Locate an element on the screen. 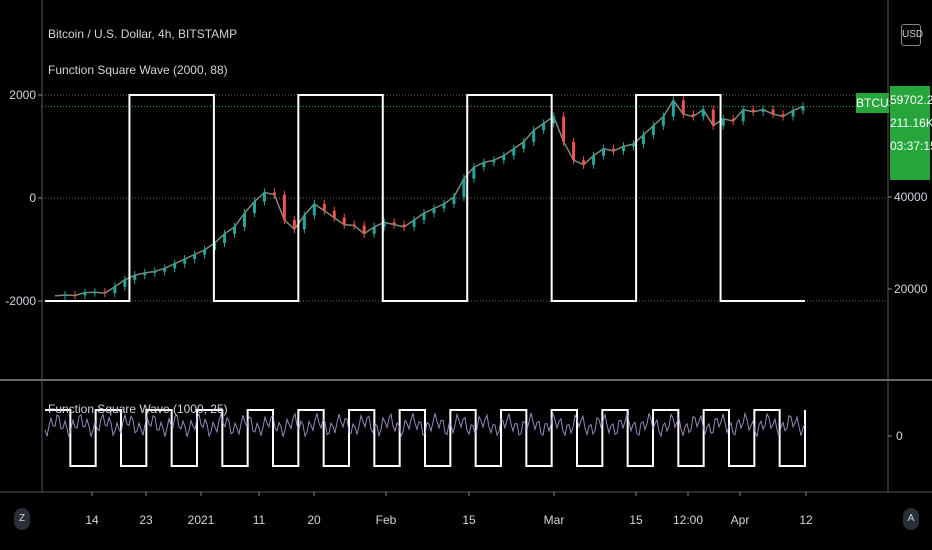 This screenshot has height=550, width=932. x-tick-label: 2021 is located at coordinates (201, 520).